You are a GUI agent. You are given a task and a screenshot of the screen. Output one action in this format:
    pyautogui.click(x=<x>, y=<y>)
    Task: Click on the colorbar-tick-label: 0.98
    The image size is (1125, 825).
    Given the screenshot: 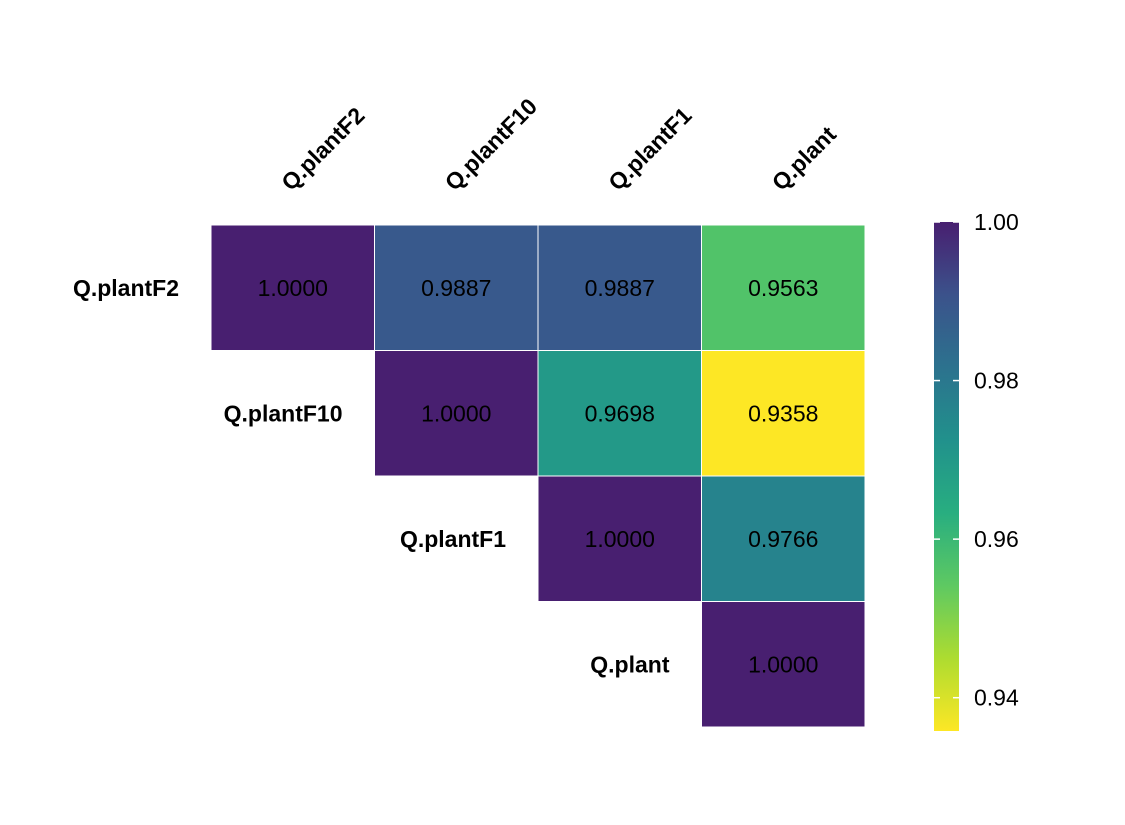 What is the action you would take?
    pyautogui.click(x=996, y=381)
    